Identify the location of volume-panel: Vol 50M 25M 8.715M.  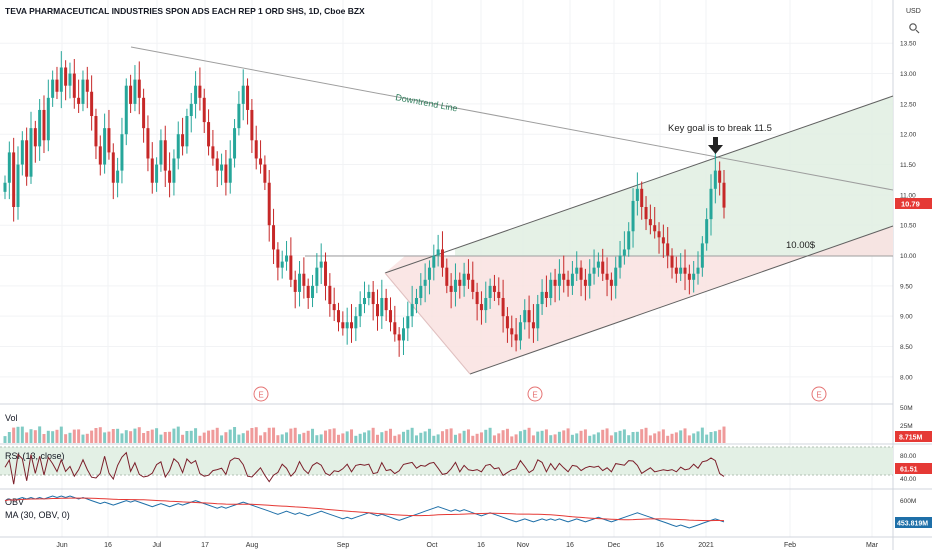
(468, 424).